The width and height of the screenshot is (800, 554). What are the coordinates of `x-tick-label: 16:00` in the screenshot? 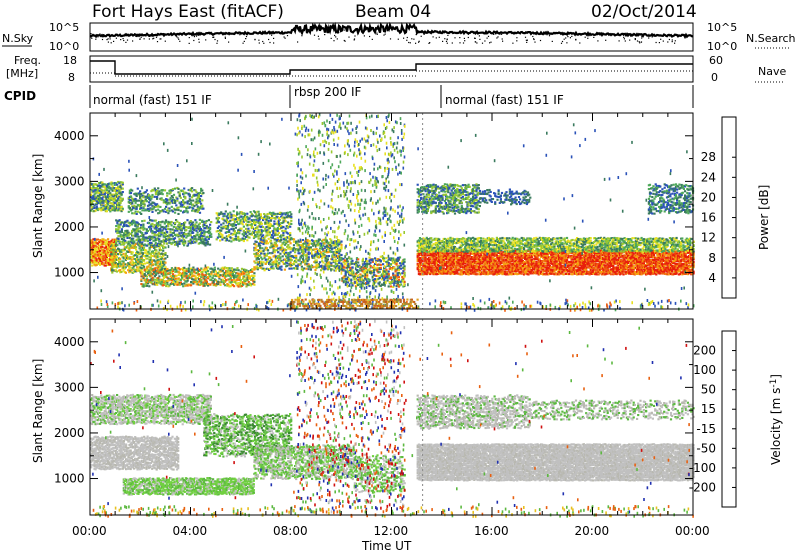 It's located at (491, 531).